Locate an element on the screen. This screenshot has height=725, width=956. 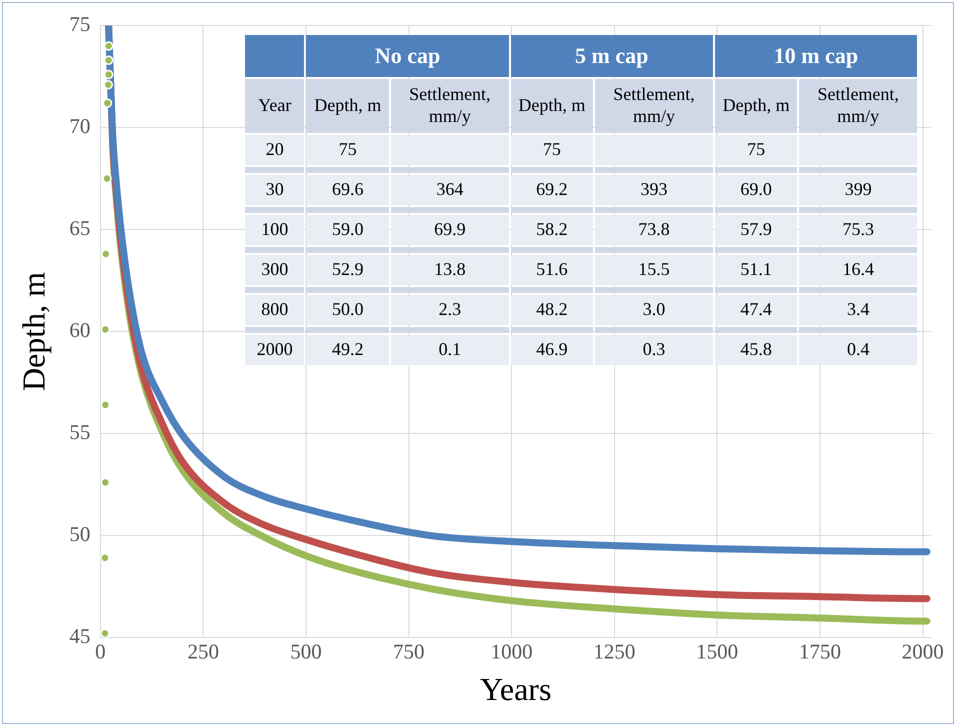
y-tick-label: 70 is located at coordinates (79, 126).